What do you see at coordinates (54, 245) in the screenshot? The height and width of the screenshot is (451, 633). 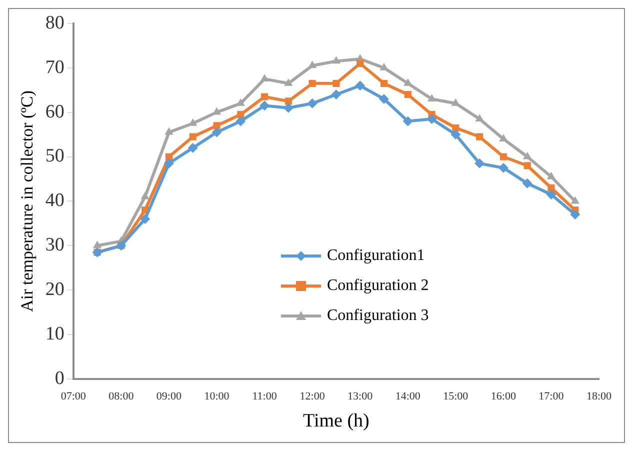 I see `y-tick-label: 30` at bounding box center [54, 245].